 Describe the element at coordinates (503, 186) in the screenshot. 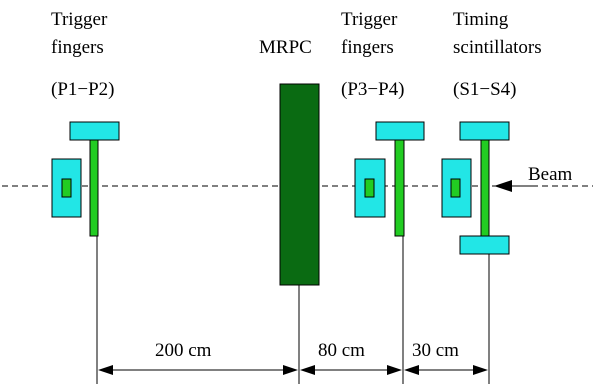

I see `beam-arrowhead-icon` at that location.